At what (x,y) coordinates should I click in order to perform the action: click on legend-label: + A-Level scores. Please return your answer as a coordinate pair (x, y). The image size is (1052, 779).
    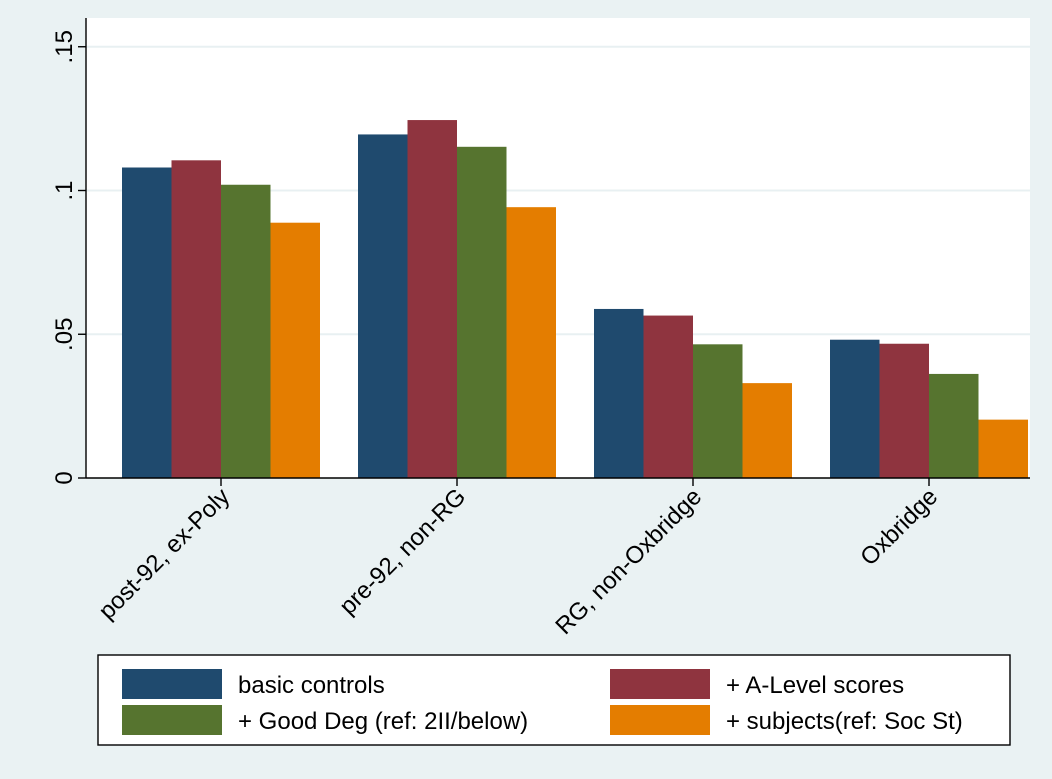
    Looking at the image, I should click on (815, 685).